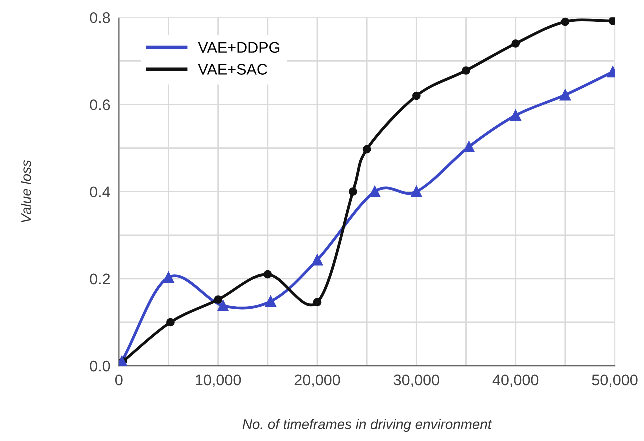 The width and height of the screenshot is (644, 441). What do you see at coordinates (367, 425) in the screenshot?
I see `x-axis-title: No. of timeframes in driving environment` at bounding box center [367, 425].